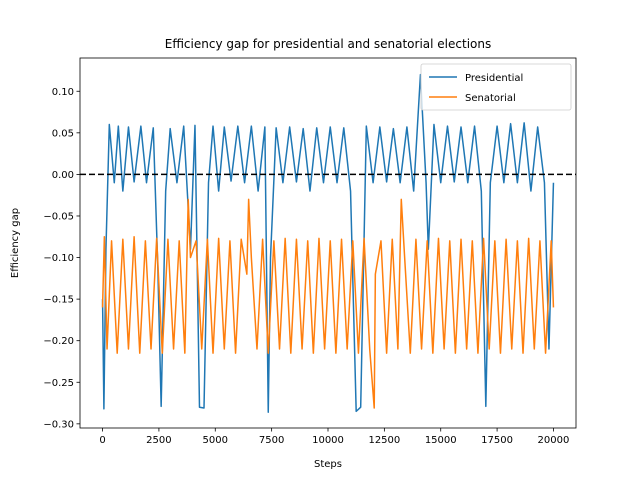  Describe the element at coordinates (15, 243) in the screenshot. I see `y-axis-label: Efficiency gap` at that location.